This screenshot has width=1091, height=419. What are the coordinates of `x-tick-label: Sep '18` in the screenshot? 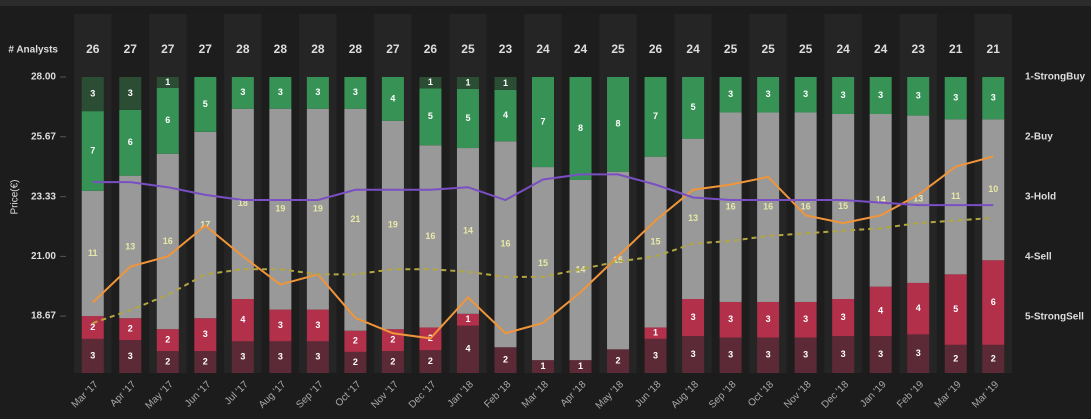 It's located at (723, 395).